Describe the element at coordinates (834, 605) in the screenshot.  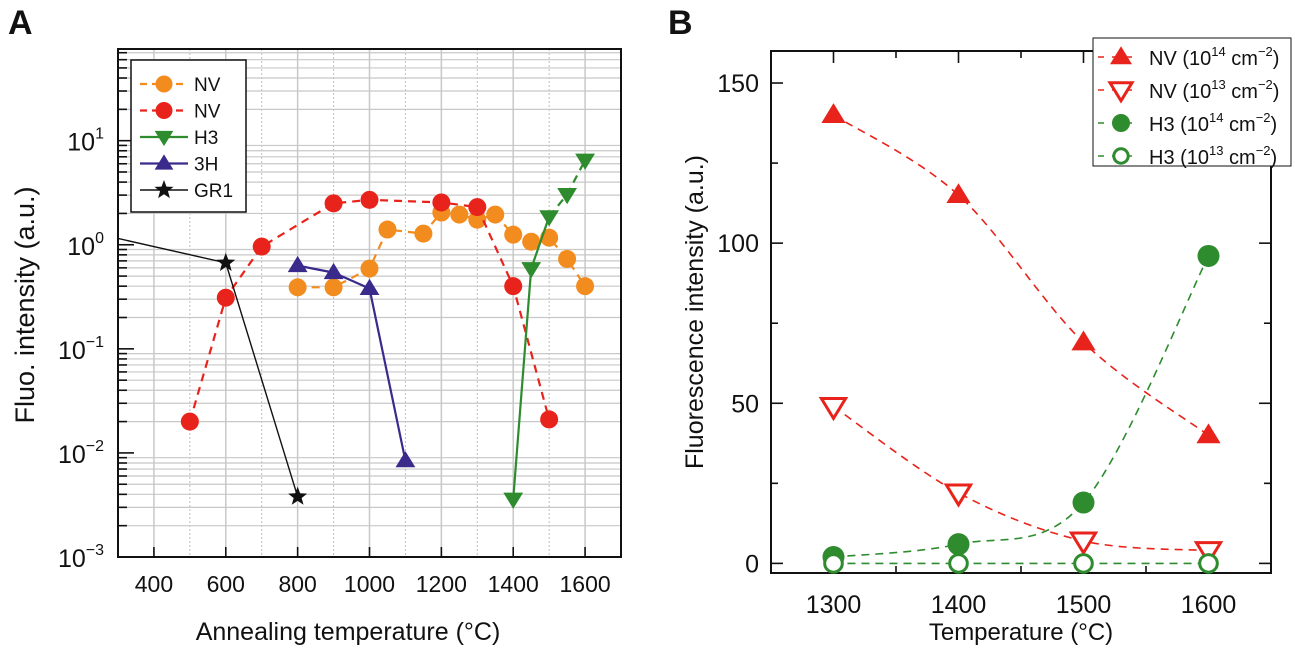
I see `x-tick-label: 1300` at that location.